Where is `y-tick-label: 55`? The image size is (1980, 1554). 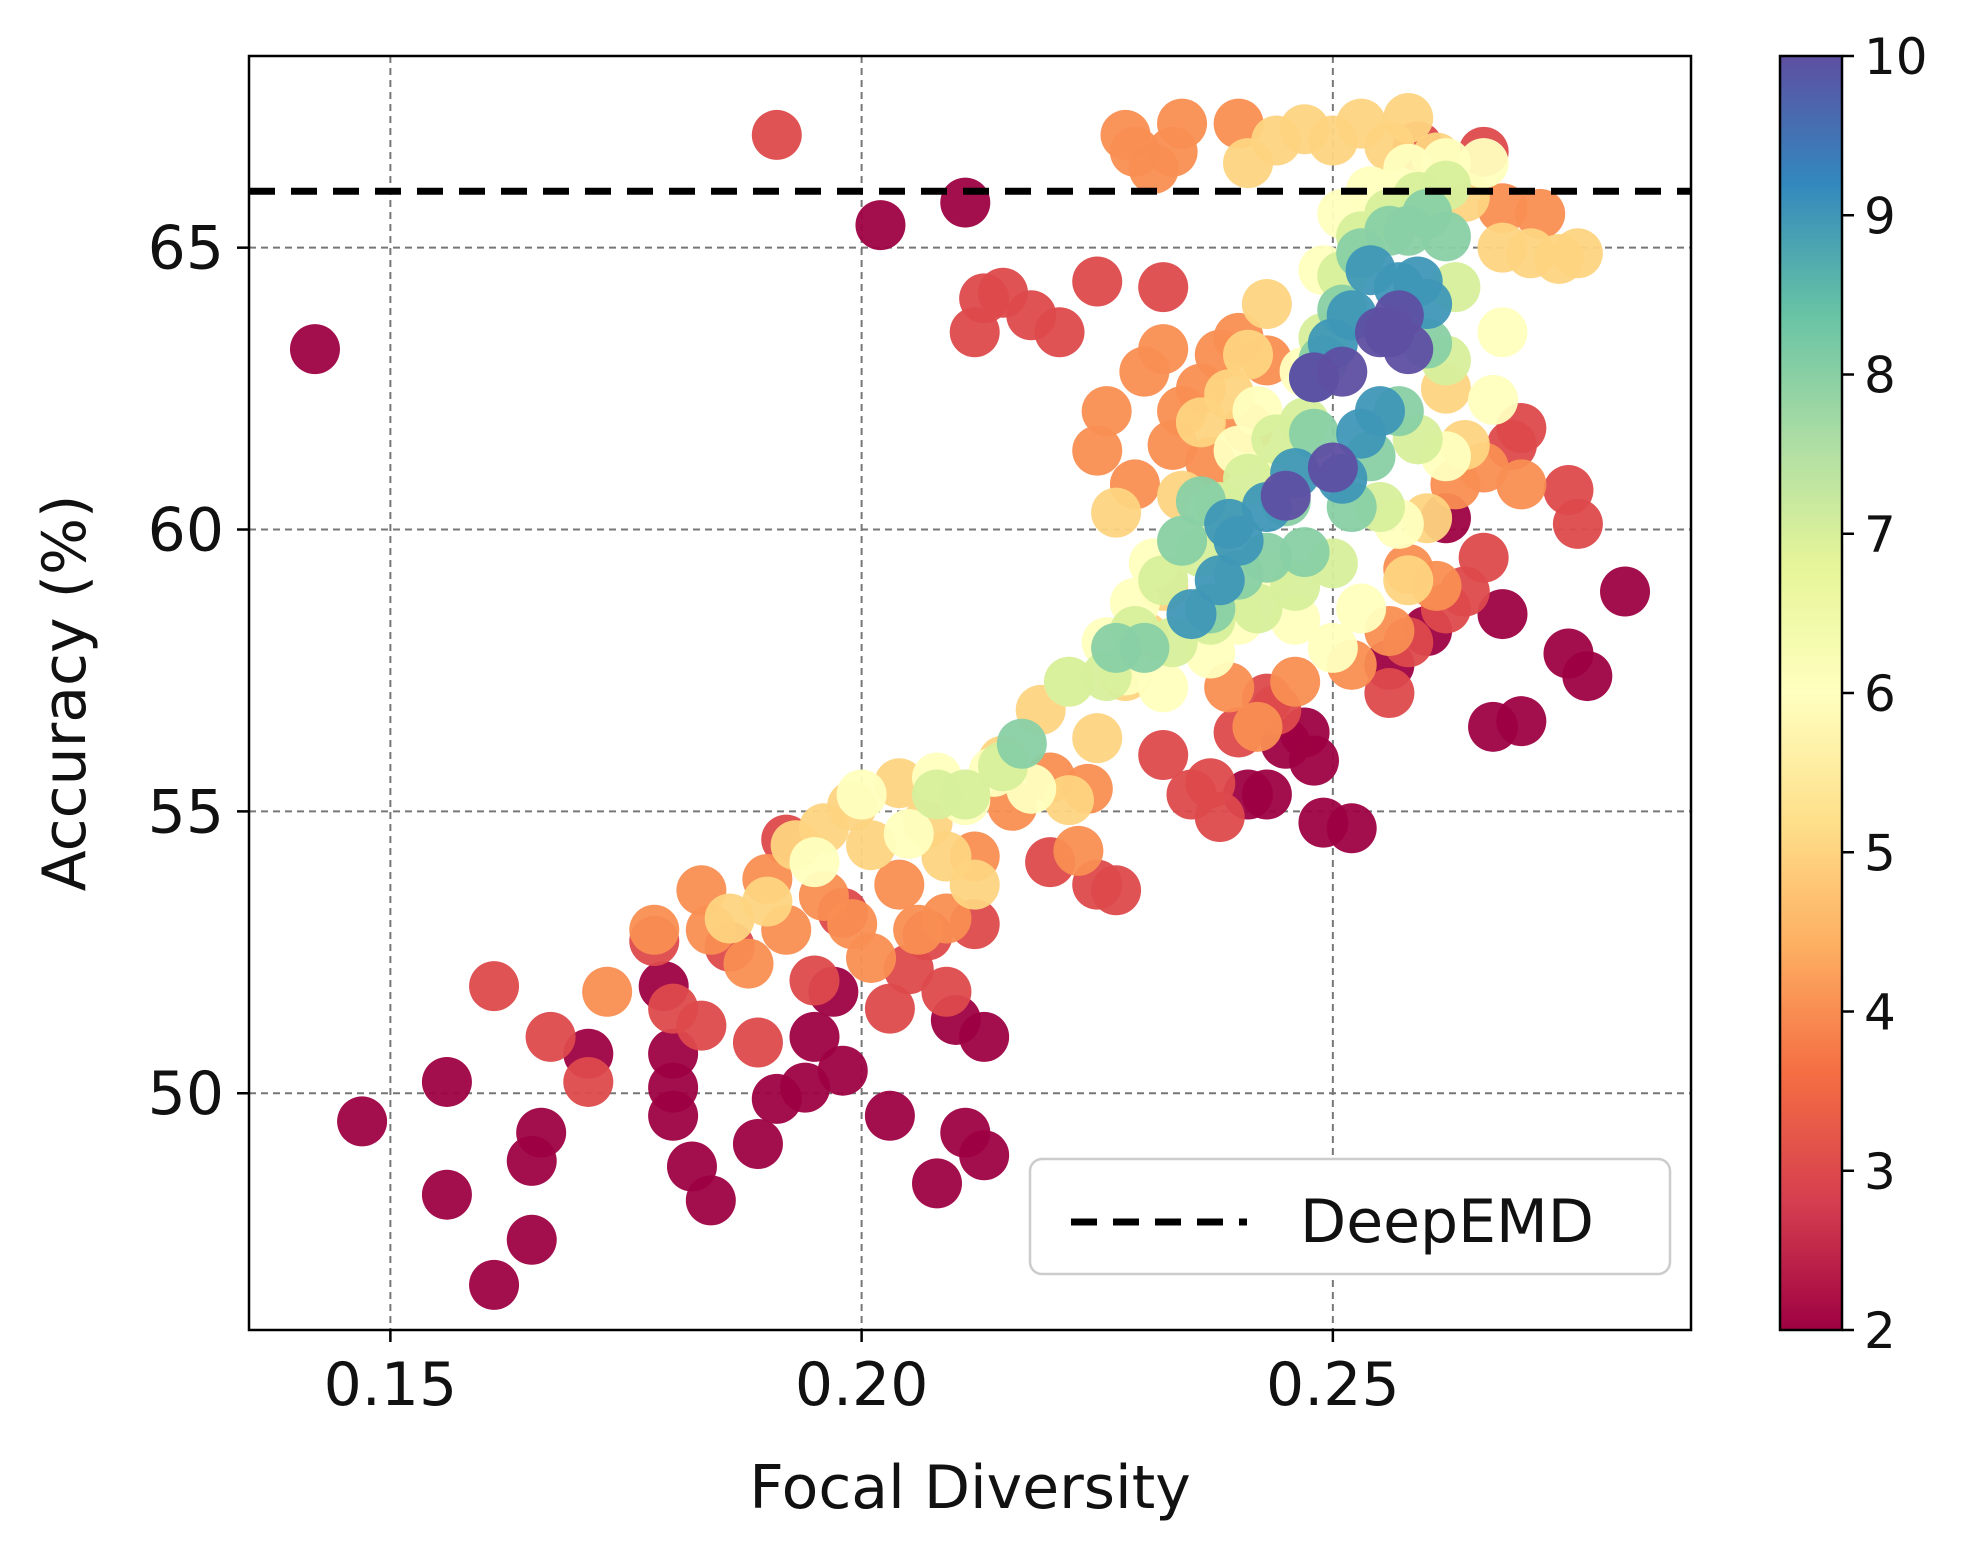 y-tick-label: 55 is located at coordinates (186, 812).